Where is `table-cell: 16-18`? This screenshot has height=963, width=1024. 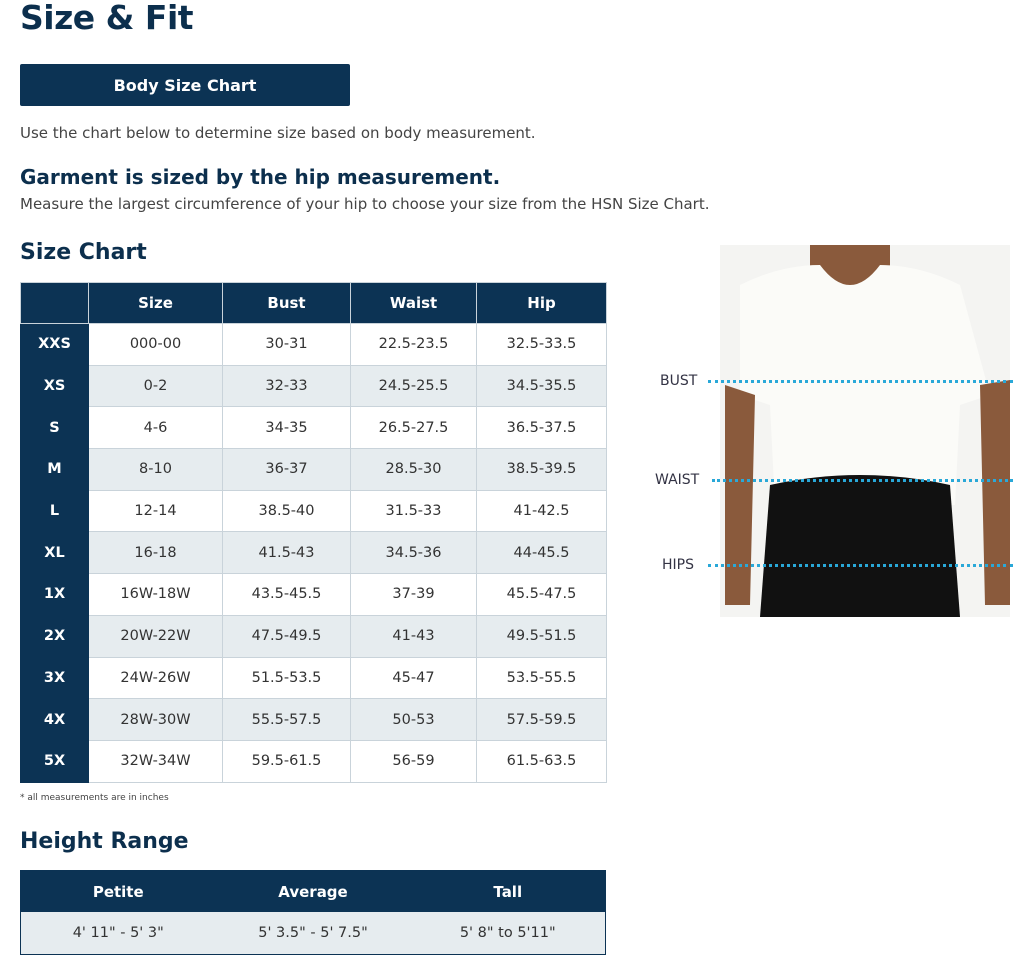
table-cell: 16-18 is located at coordinates (155, 553).